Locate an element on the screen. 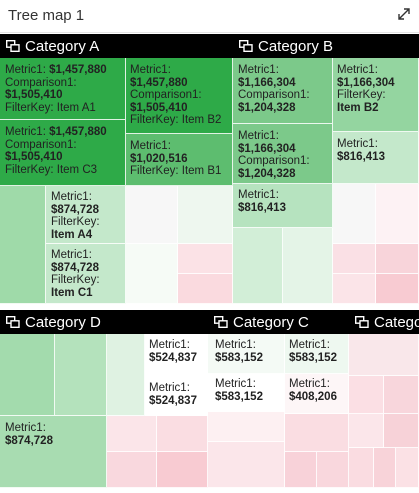 The height and width of the screenshot is (493, 419). category-header: Category C is located at coordinates (278, 322).